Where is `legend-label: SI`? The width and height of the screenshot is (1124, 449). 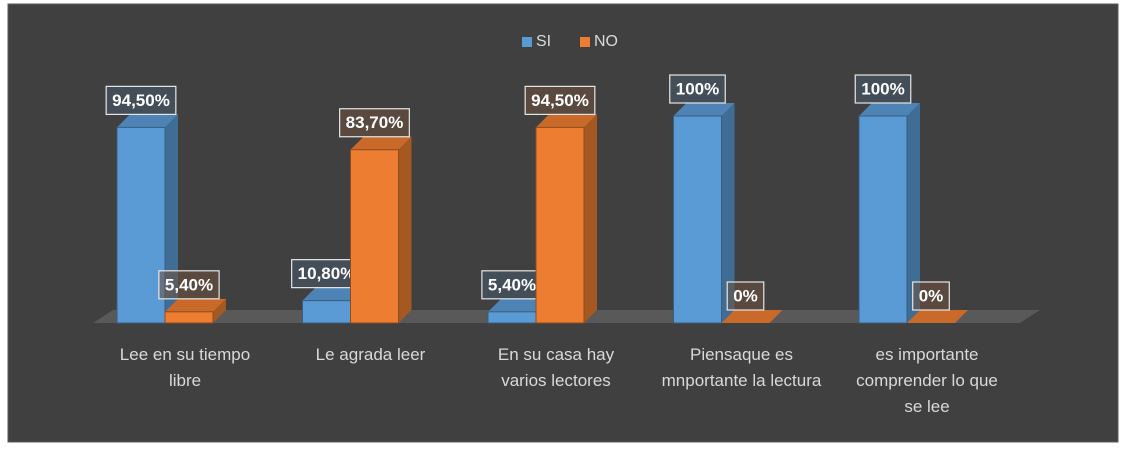
legend-label: SI is located at coordinates (543, 41).